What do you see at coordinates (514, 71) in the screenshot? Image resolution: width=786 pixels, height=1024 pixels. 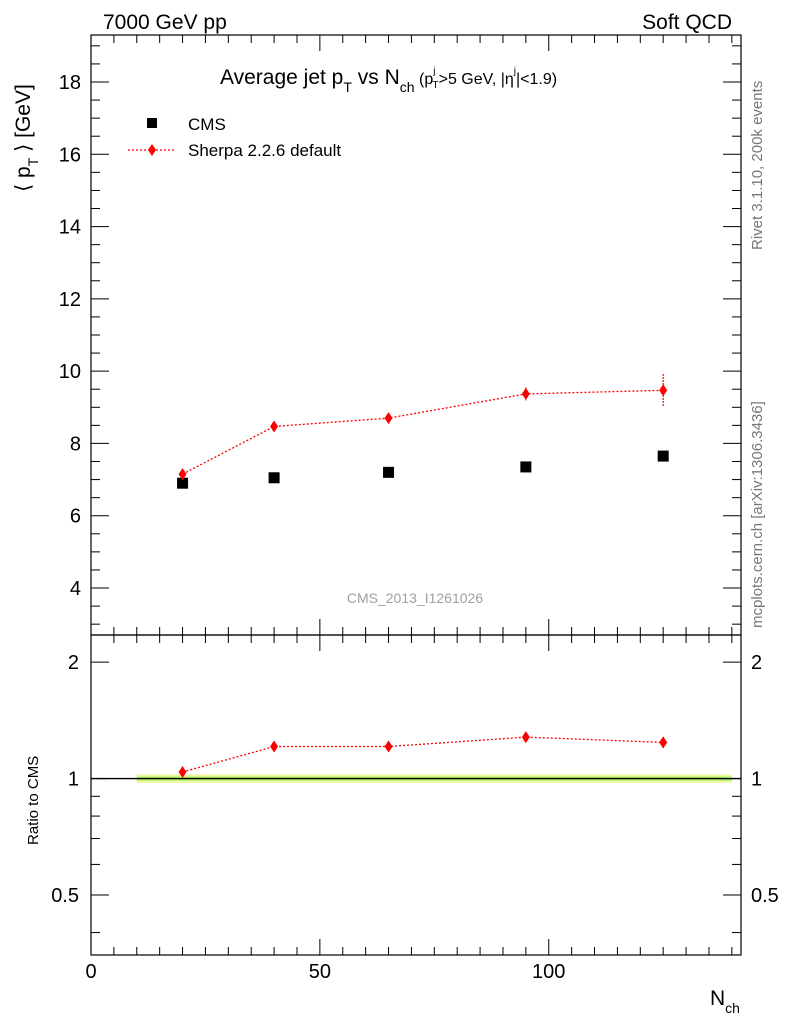 I see `title-cut-sup2: j` at bounding box center [514, 71].